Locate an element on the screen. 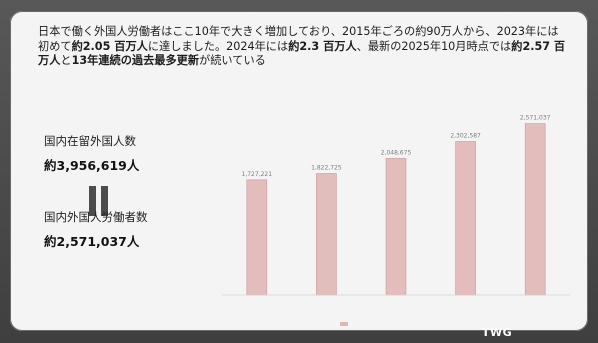 The height and width of the screenshot is (343, 598). residents-value: 約3,956,619人 is located at coordinates (92, 165).